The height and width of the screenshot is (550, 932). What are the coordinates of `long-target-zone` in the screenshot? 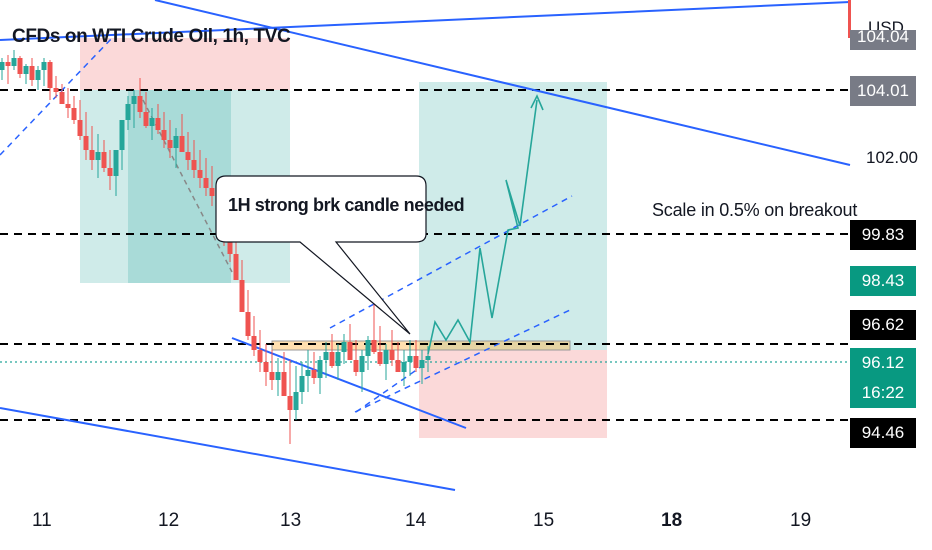 It's located at (513, 216).